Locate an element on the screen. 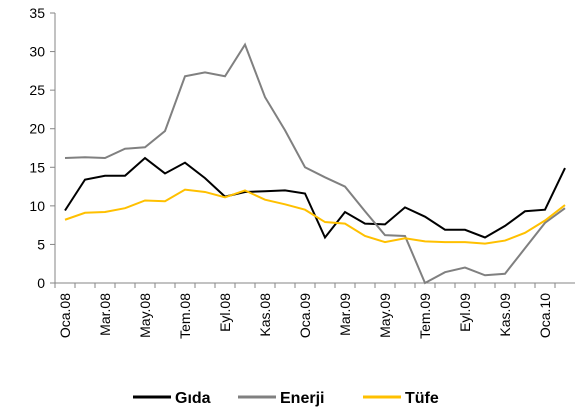 This screenshot has width=581, height=417. y-tick-label: 10 is located at coordinates (37, 206).